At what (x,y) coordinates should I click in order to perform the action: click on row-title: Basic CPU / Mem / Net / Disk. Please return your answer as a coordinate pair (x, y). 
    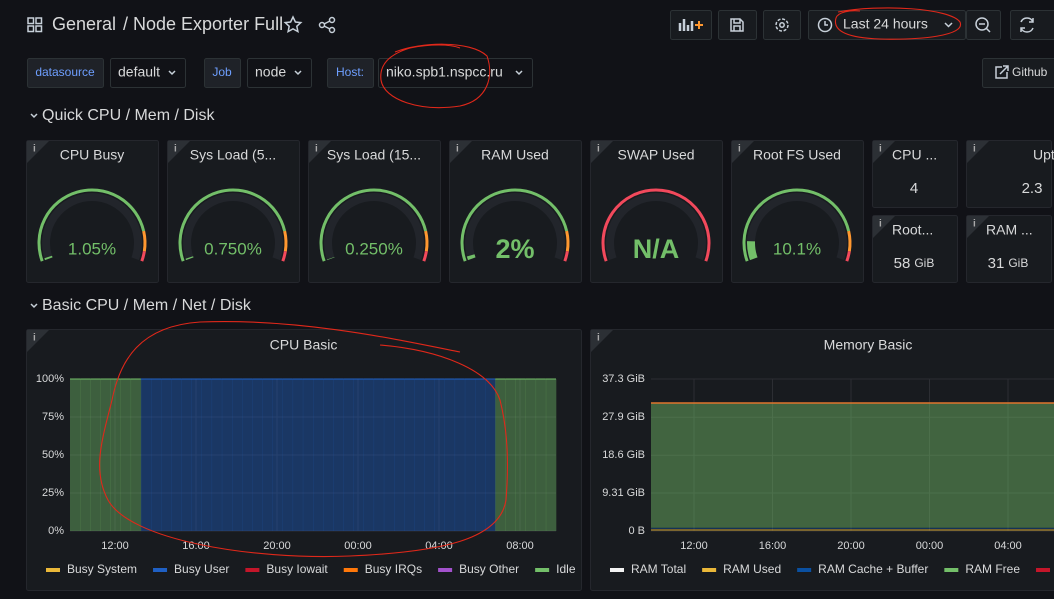
    Looking at the image, I should click on (147, 305).